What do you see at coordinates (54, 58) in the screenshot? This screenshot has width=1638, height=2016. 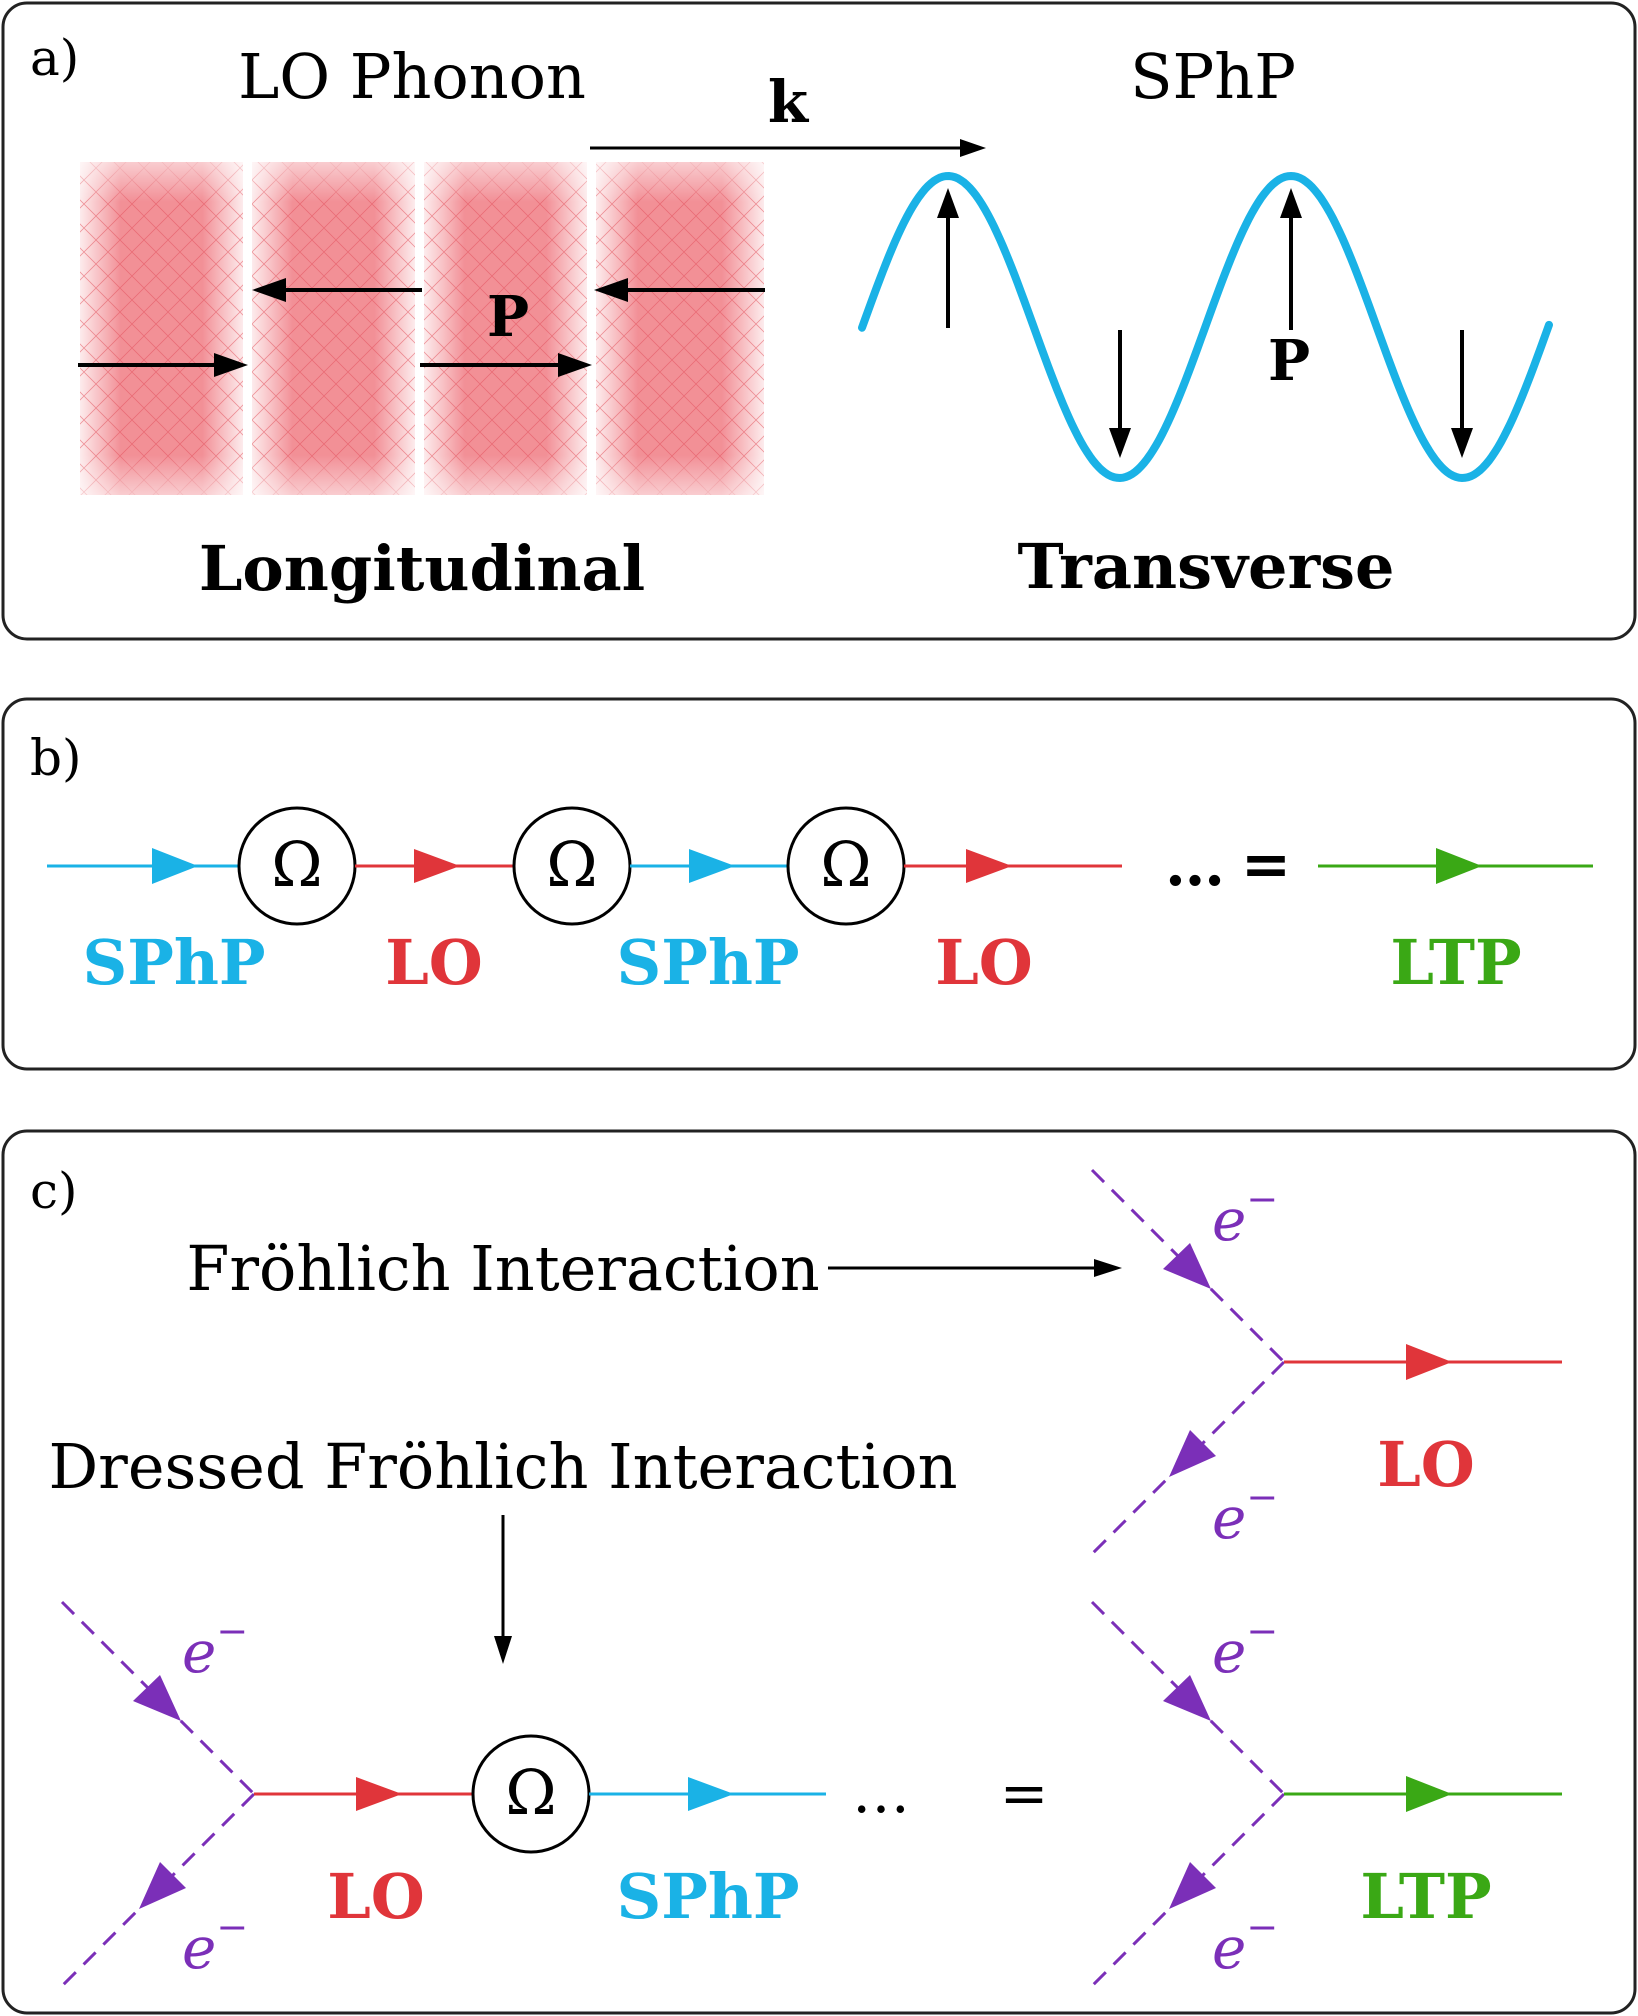 I see `panel-a-label: a)` at bounding box center [54, 58].